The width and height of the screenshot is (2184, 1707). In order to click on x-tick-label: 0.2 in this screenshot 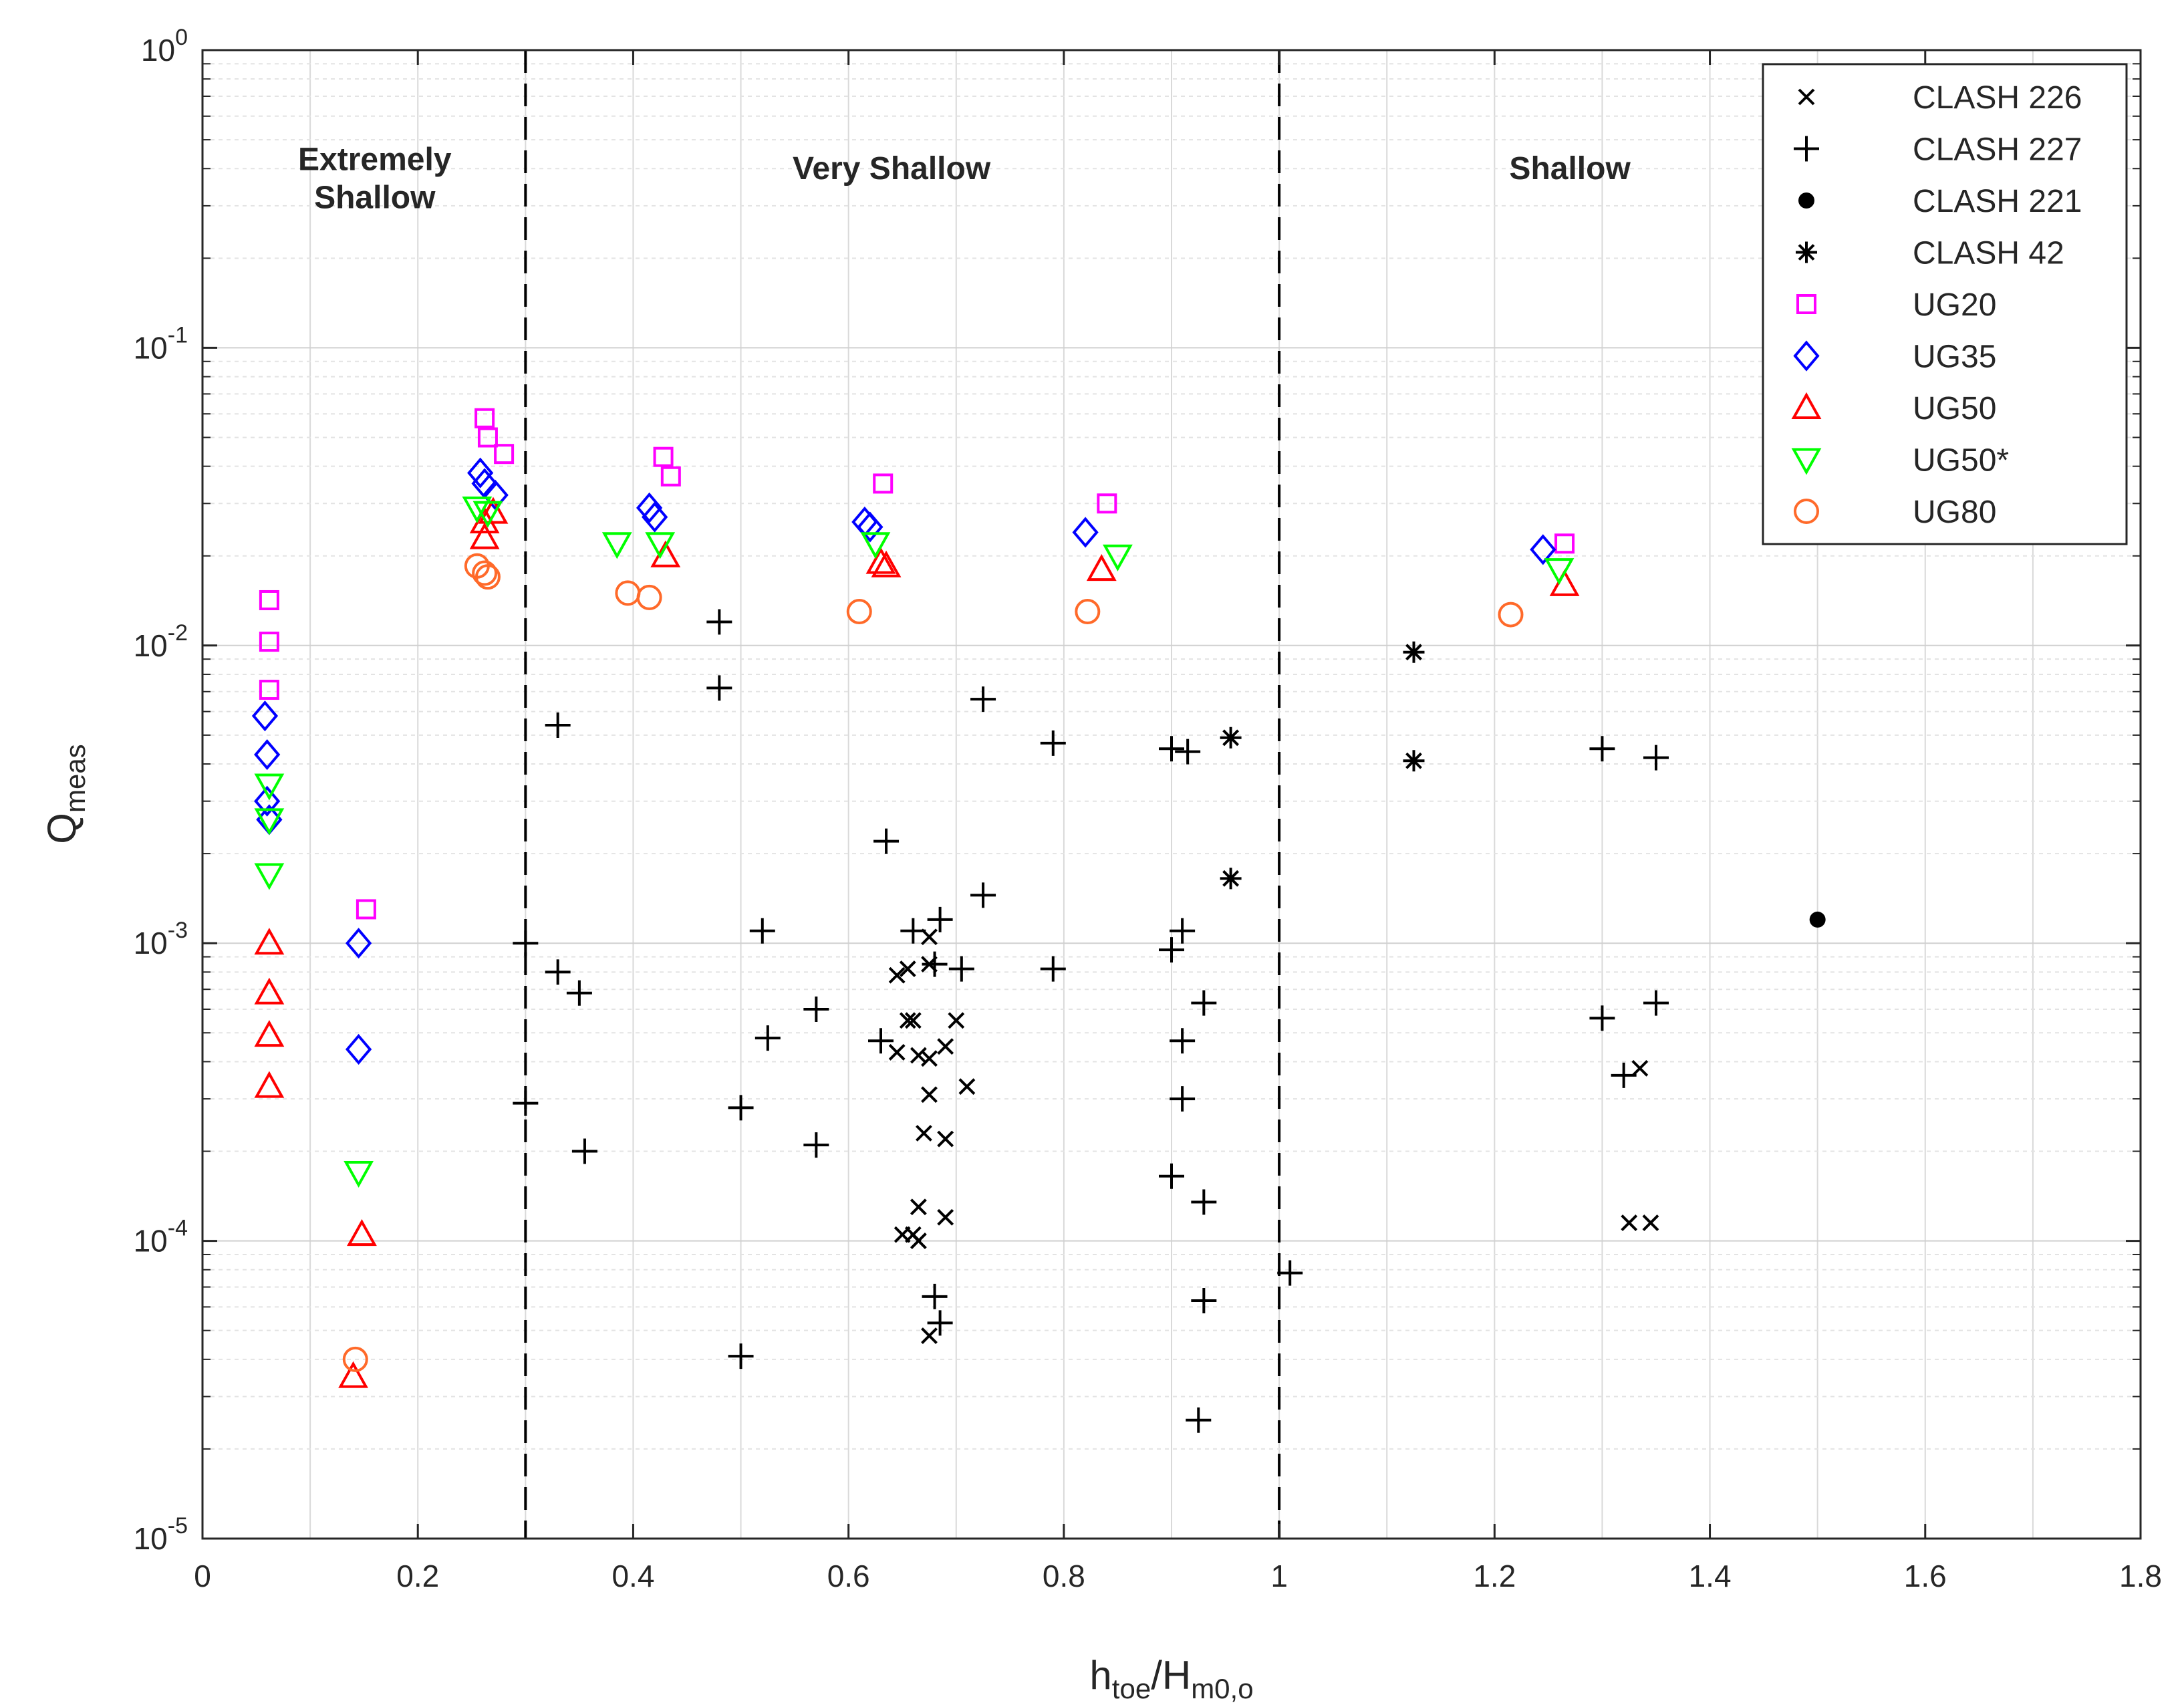, I will do `click(417, 1576)`.